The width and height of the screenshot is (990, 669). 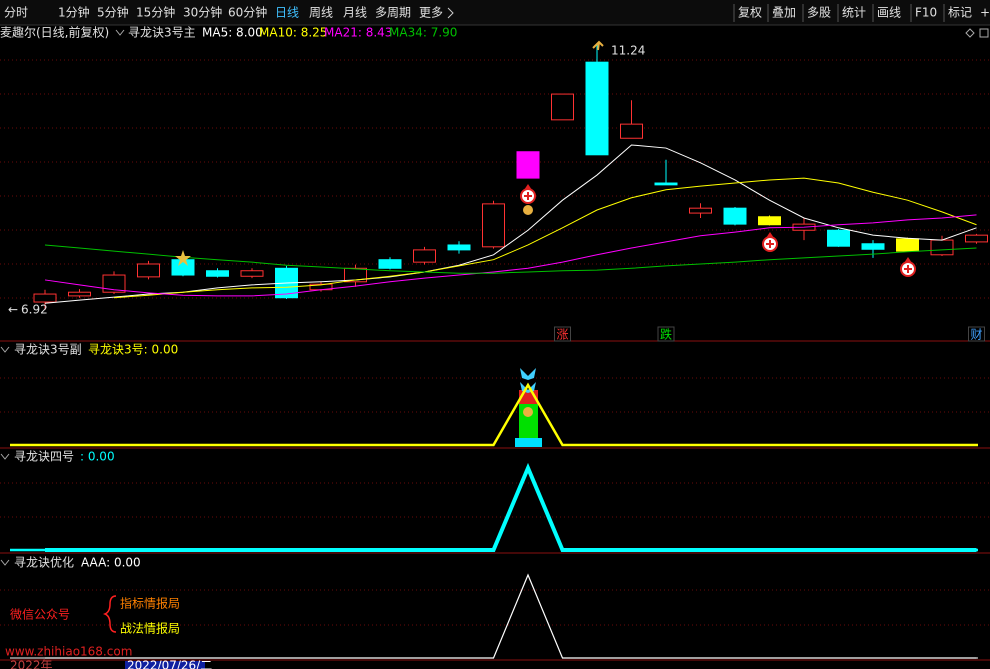 What do you see at coordinates (528, 442) in the screenshot?
I see `signal-bar-base` at bounding box center [528, 442].